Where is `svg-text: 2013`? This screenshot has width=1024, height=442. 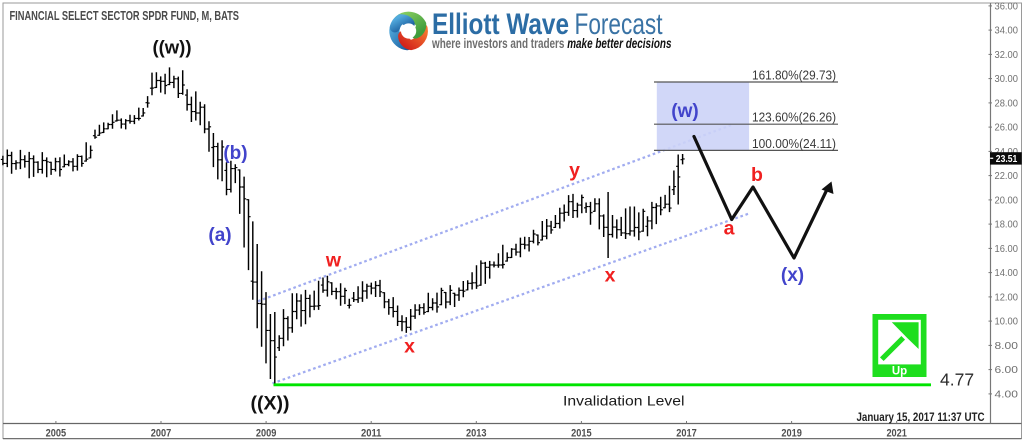 svg-text: 2013 is located at coordinates (476, 434).